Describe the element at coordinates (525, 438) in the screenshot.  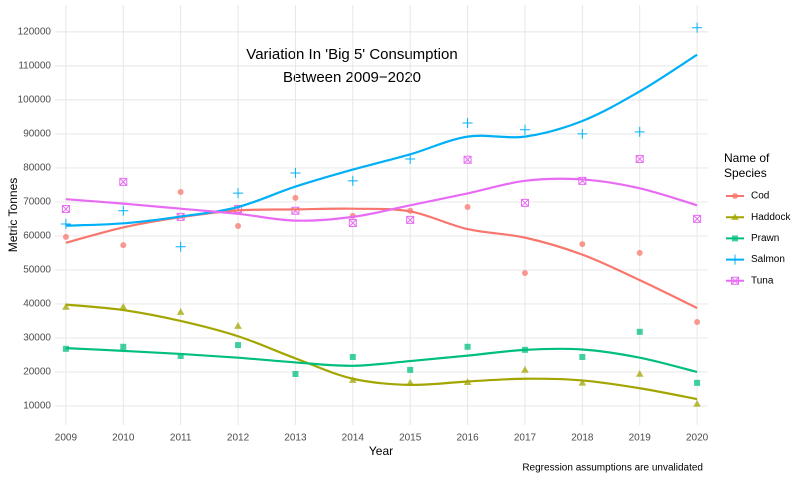
I see `x-tick-label: 2017` at that location.